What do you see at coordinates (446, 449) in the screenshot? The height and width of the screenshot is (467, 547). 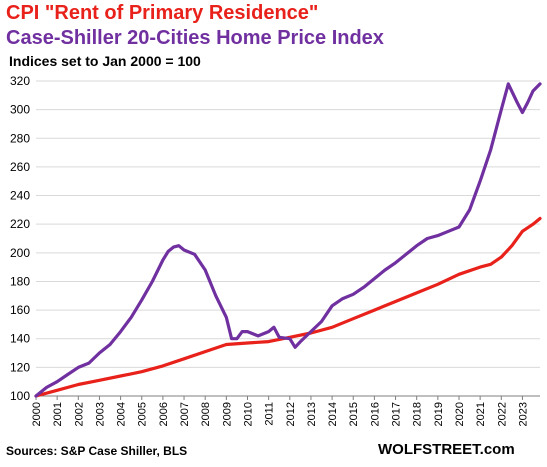 I see `brand-logo: WOLFSTREET.com` at bounding box center [446, 449].